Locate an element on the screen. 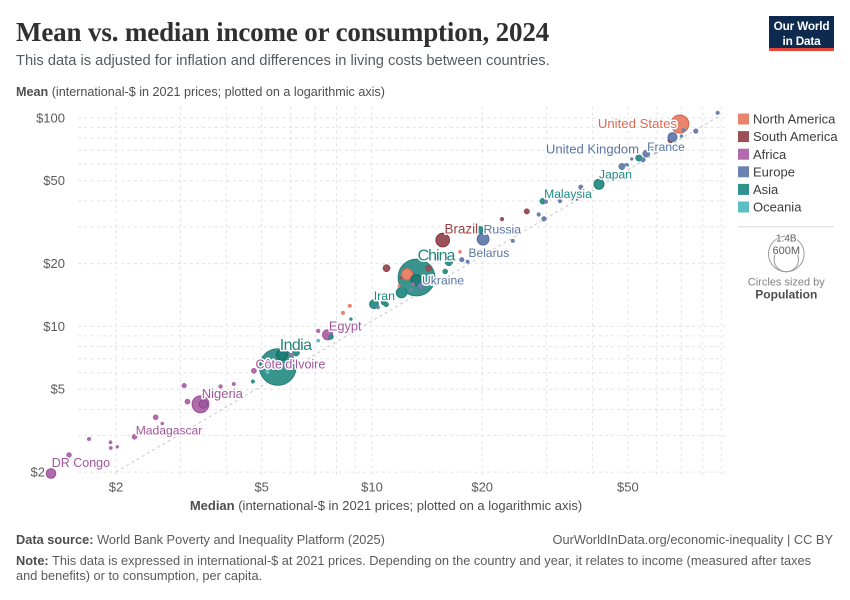 This screenshot has height=600, width=850. svg-text: 600M is located at coordinates (787, 251).